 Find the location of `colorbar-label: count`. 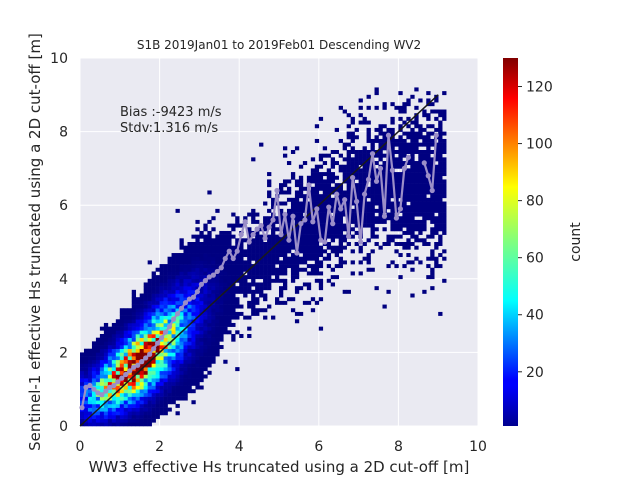

colorbar-label: count is located at coordinates (576, 242).